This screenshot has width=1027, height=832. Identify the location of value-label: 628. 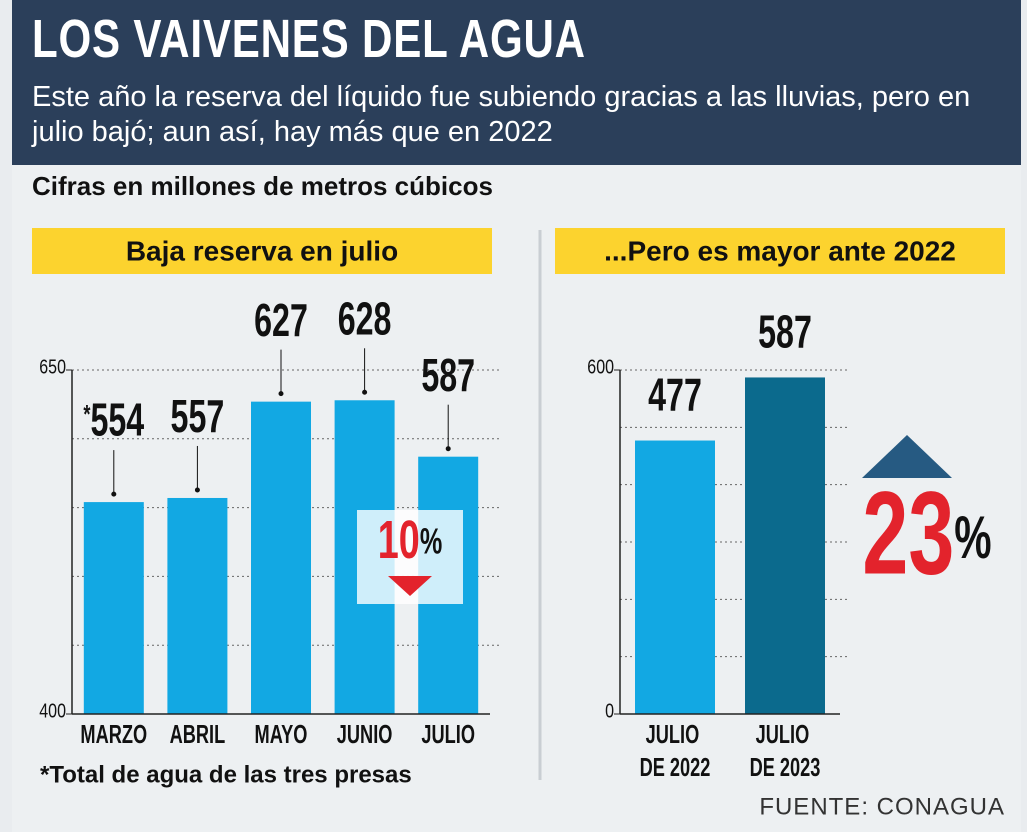
(365, 319).